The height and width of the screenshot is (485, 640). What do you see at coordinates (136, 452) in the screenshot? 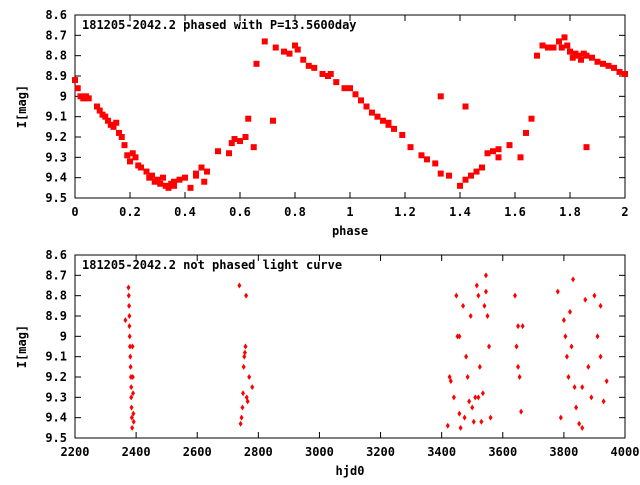
I see `x-tick-label: 2400` at bounding box center [136, 452].